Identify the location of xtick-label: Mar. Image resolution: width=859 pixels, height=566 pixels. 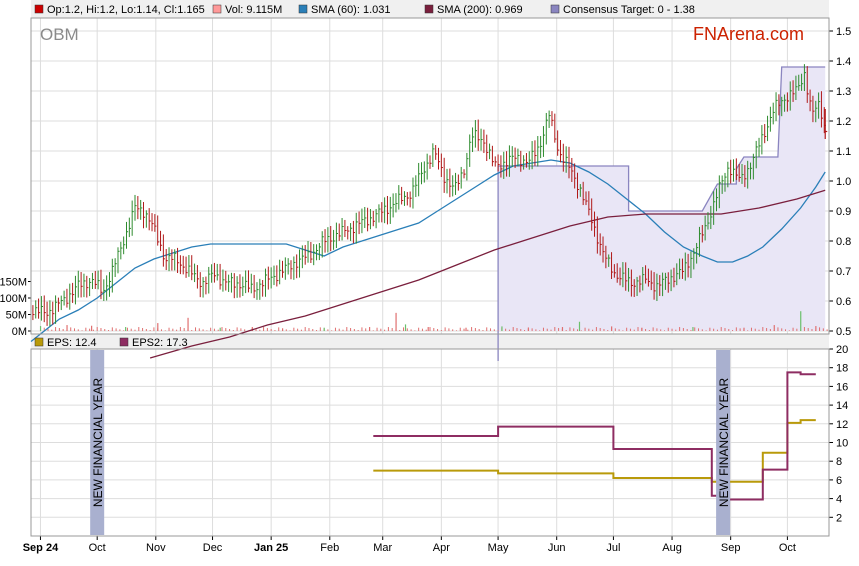
(382, 548).